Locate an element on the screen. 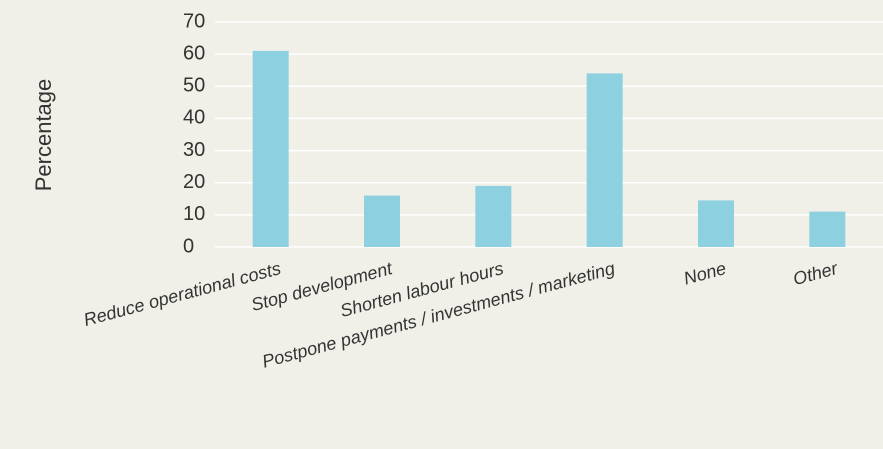  y-tick-label: 40 is located at coordinates (194, 118).